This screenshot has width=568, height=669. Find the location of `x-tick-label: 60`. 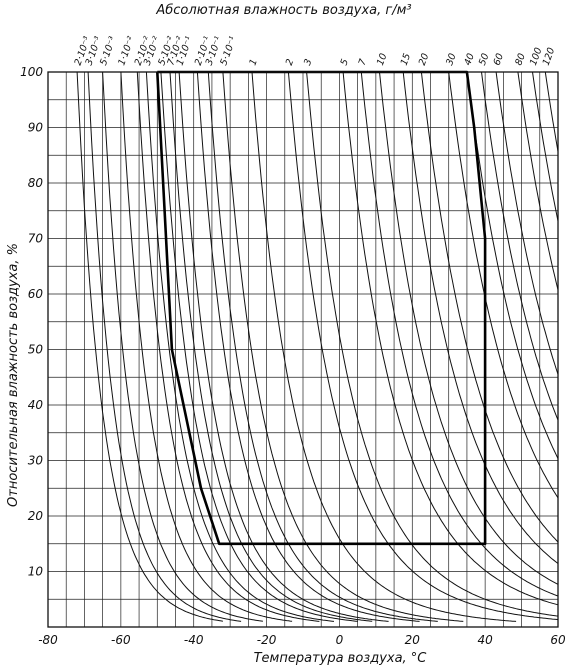

x-tick-label: 60 is located at coordinates (558, 640).